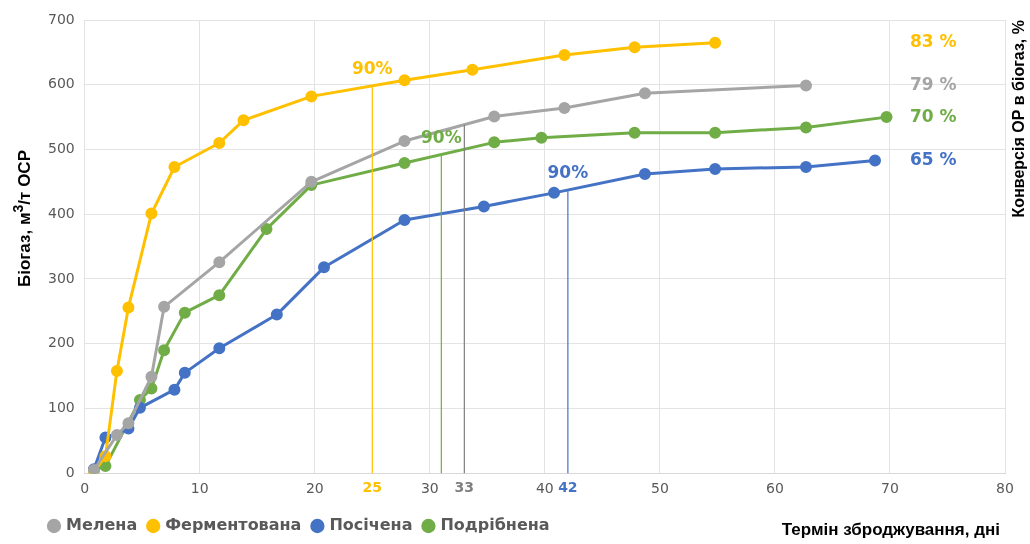  Describe the element at coordinates (233, 525) in the screenshot. I see `legend-label: Ферментована` at that location.